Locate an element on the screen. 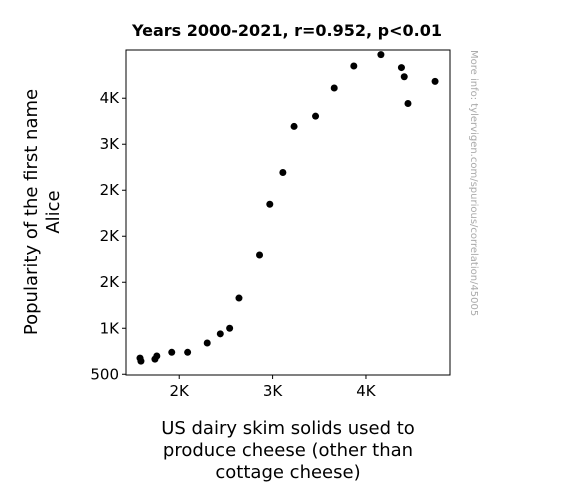 This screenshot has width=575, height=500. y-axis-label: Popularity of the first name Alice is located at coordinates (42, 212).